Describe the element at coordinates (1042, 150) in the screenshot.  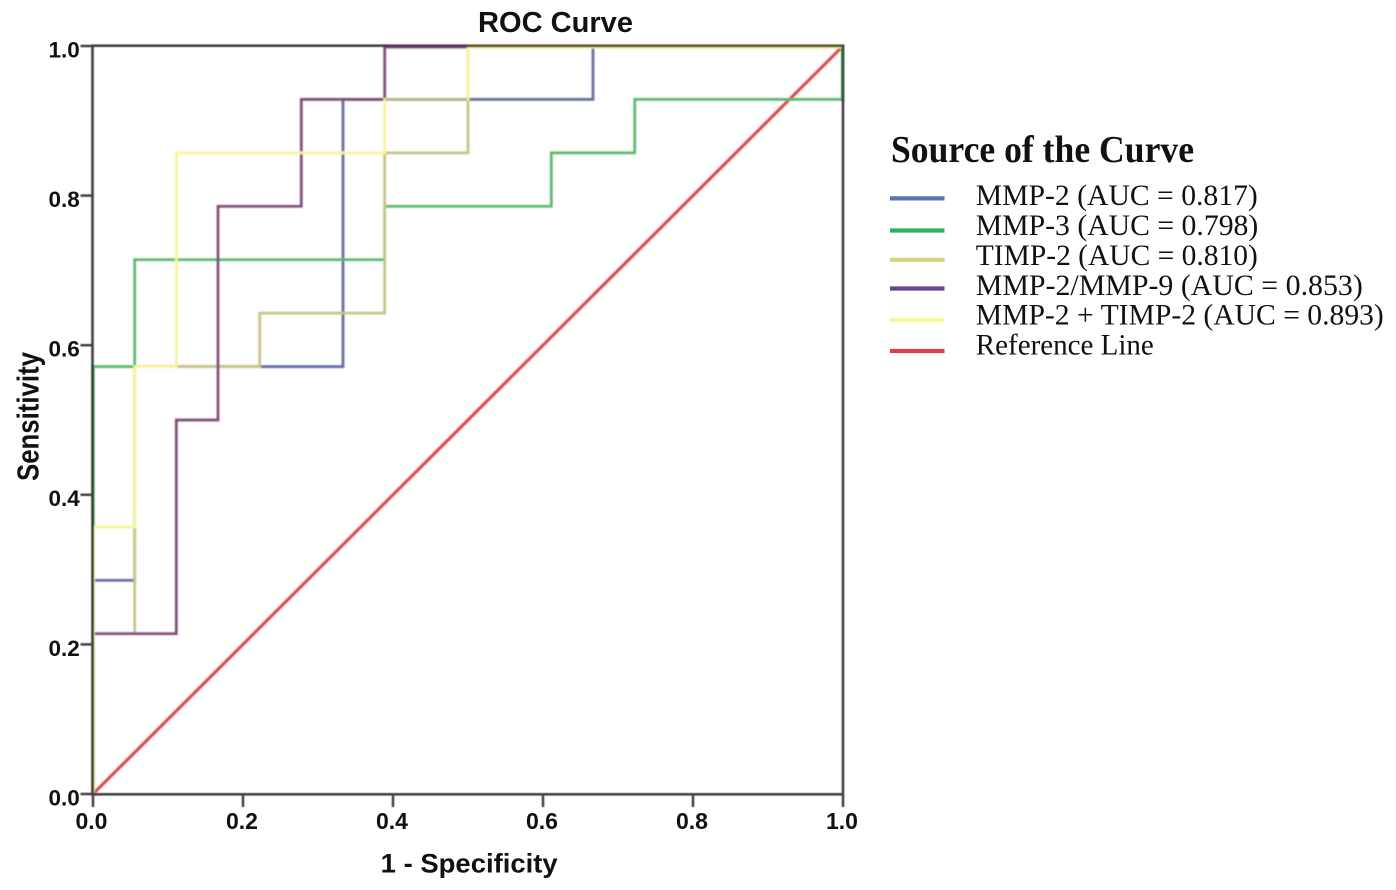
I see `svg-text: Source of the Curve` at that location.